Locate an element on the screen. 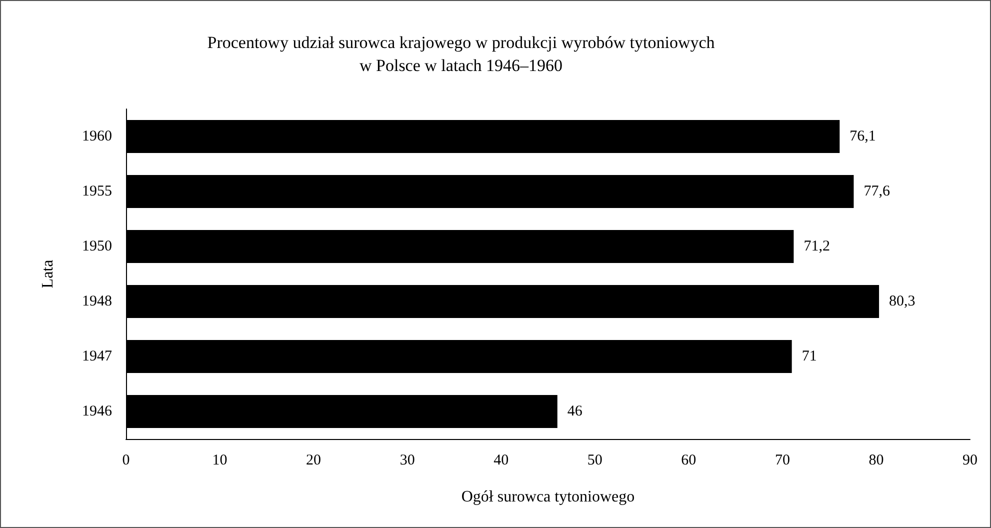 Image resolution: width=991 pixels, height=528 pixels. y-tick-label: 1960 is located at coordinates (97, 136).